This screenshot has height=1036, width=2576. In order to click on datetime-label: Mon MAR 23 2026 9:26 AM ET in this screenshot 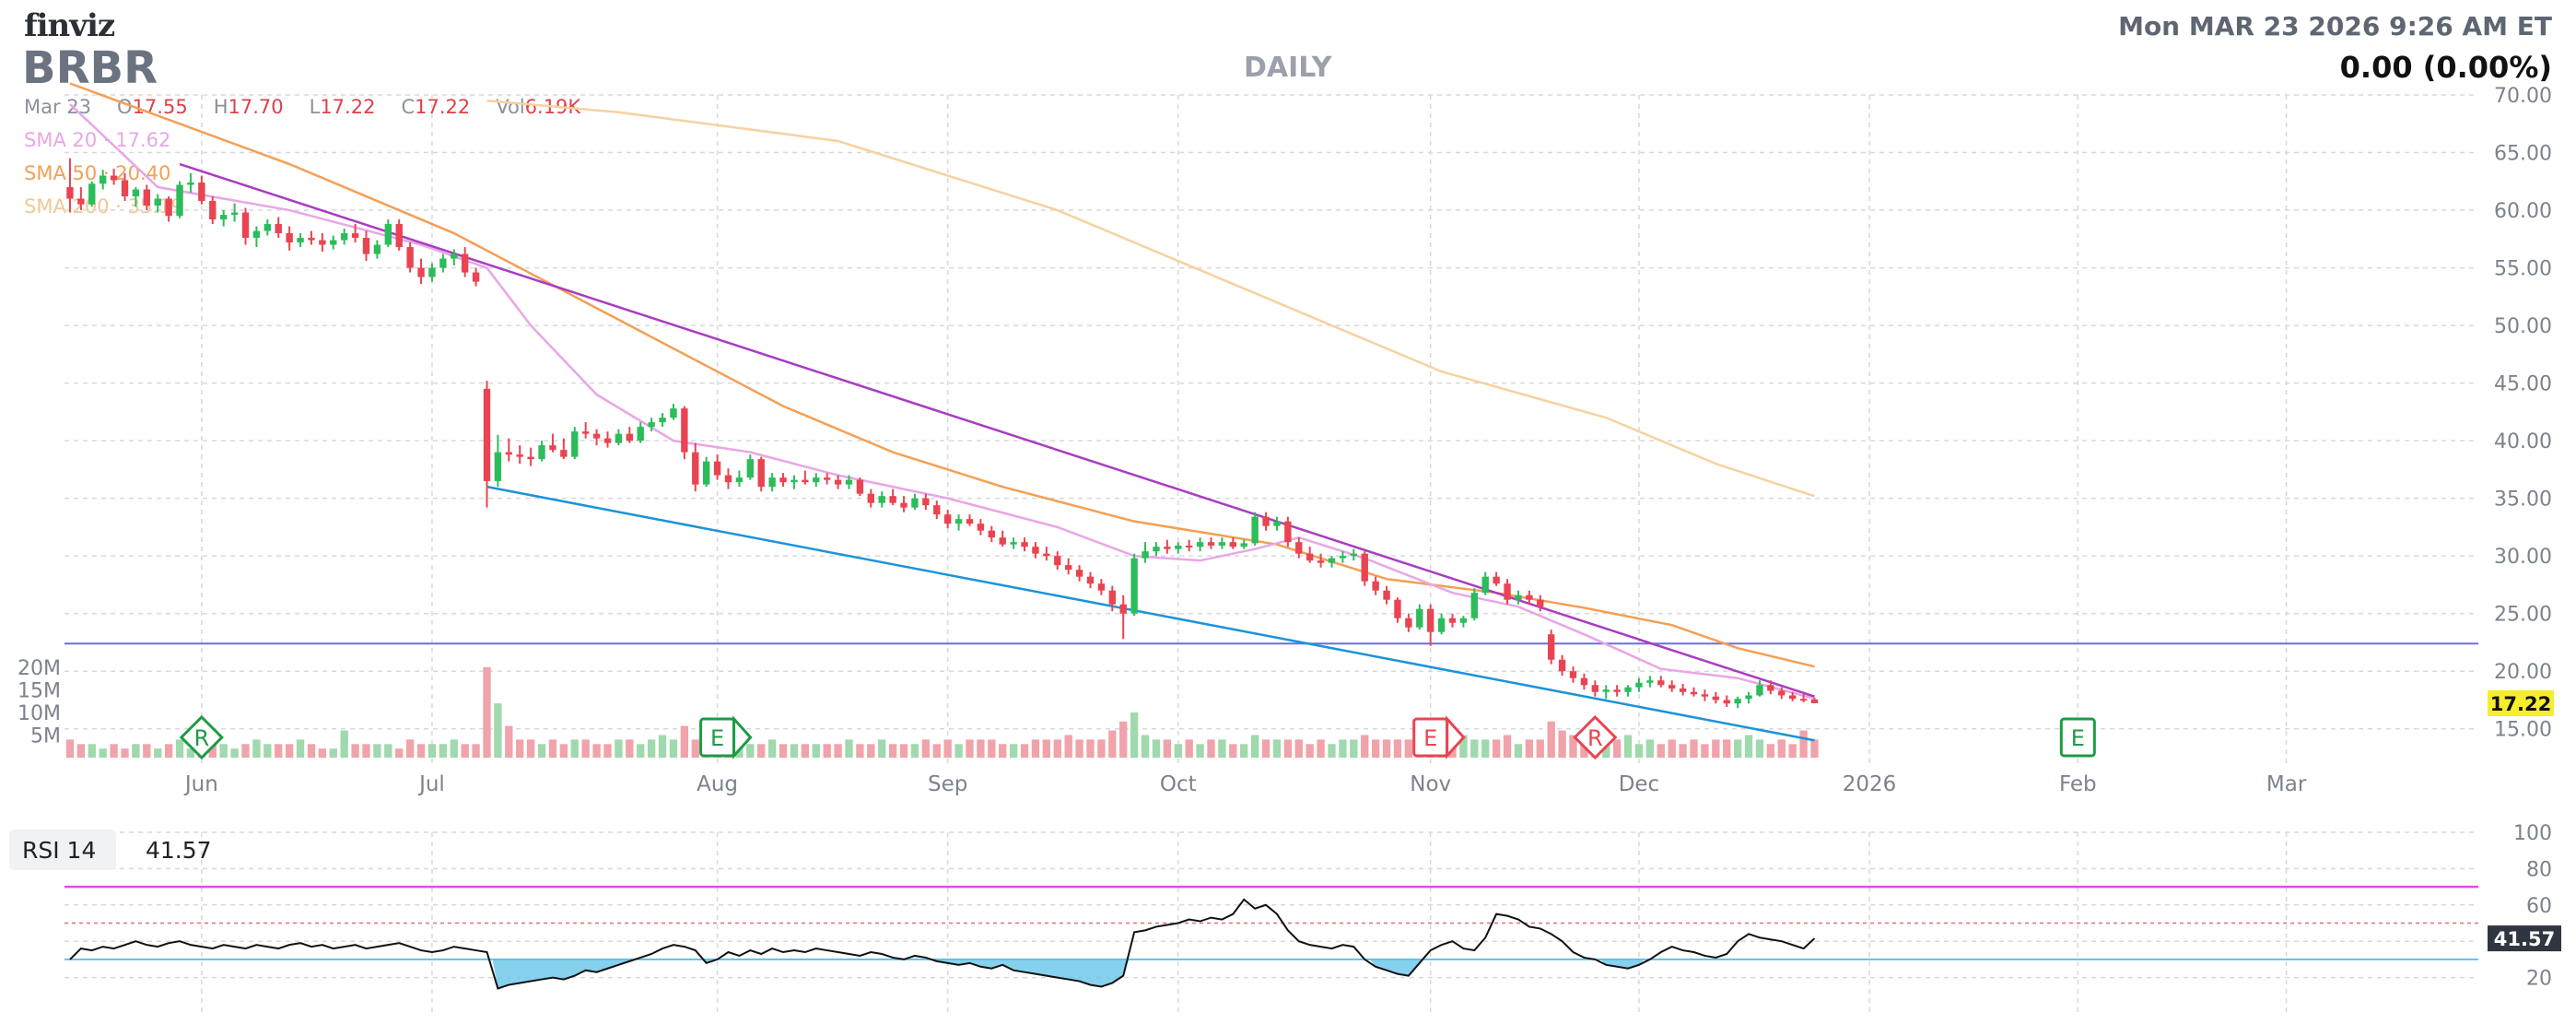, I will do `click(2335, 26)`.